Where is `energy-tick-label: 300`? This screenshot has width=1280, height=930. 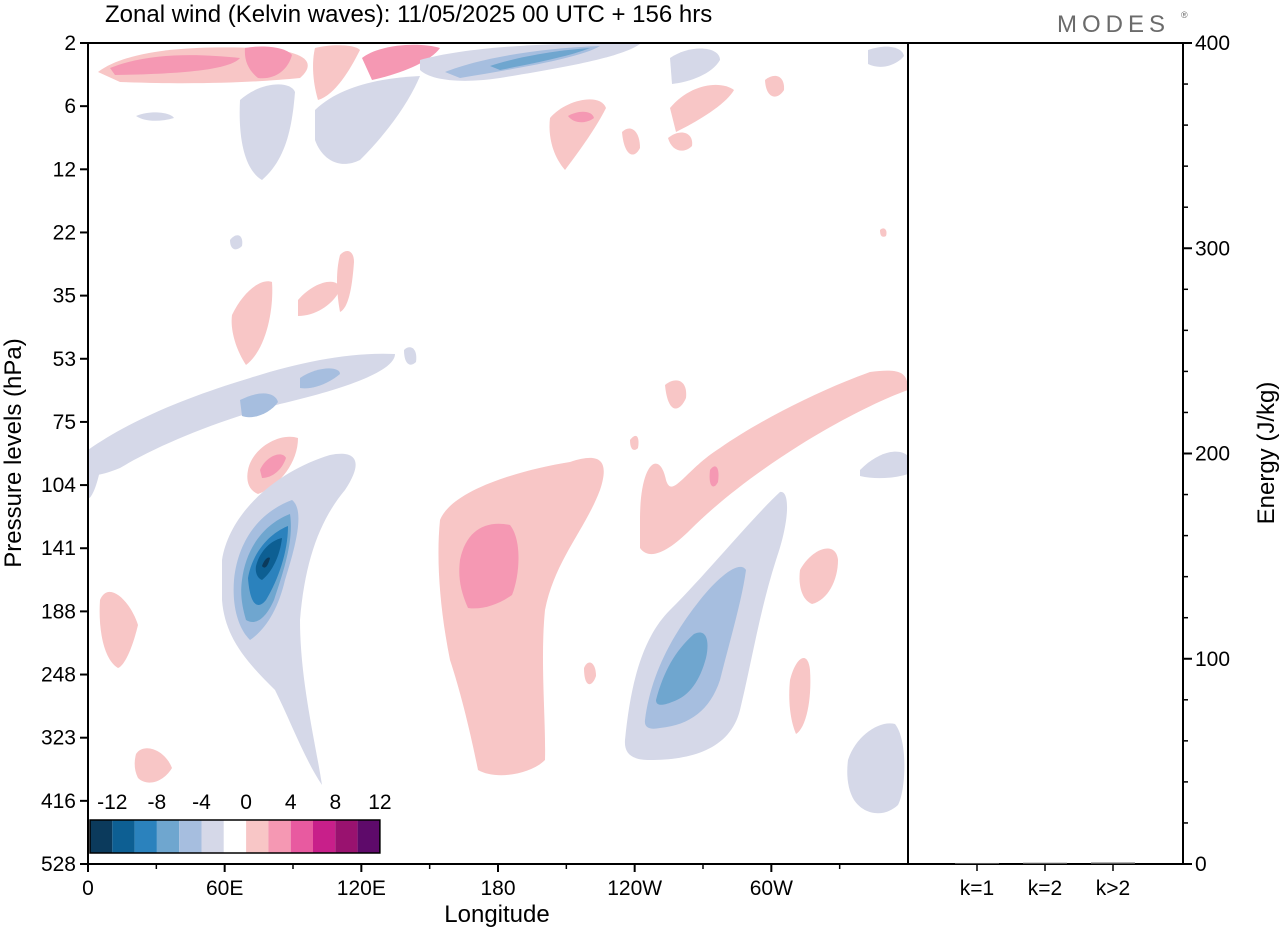
energy-tick-label: 300 is located at coordinates (1212, 248).